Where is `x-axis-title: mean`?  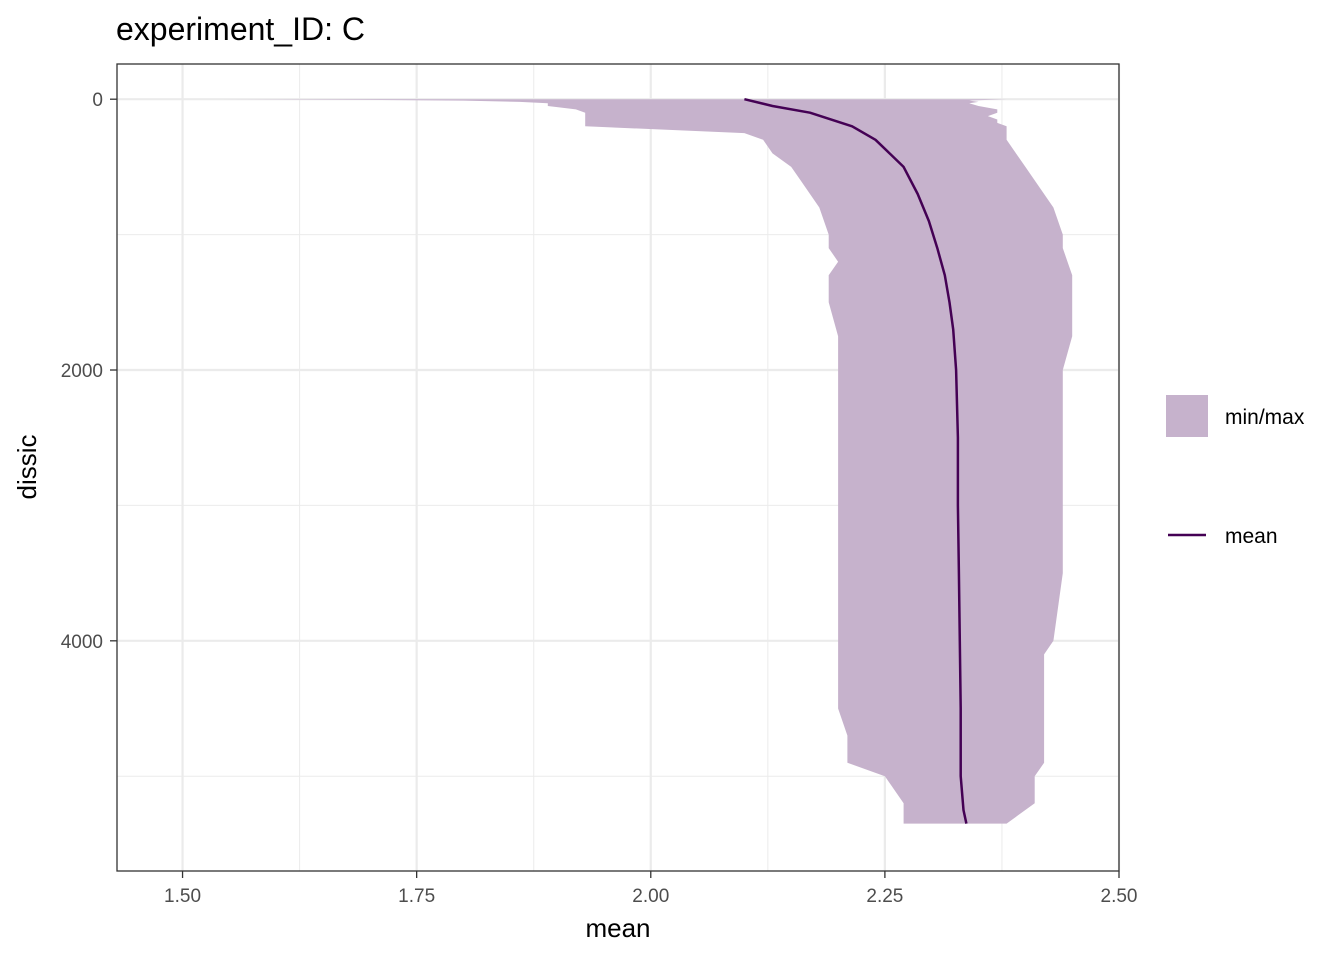
x-axis-title: mean is located at coordinates (617, 928).